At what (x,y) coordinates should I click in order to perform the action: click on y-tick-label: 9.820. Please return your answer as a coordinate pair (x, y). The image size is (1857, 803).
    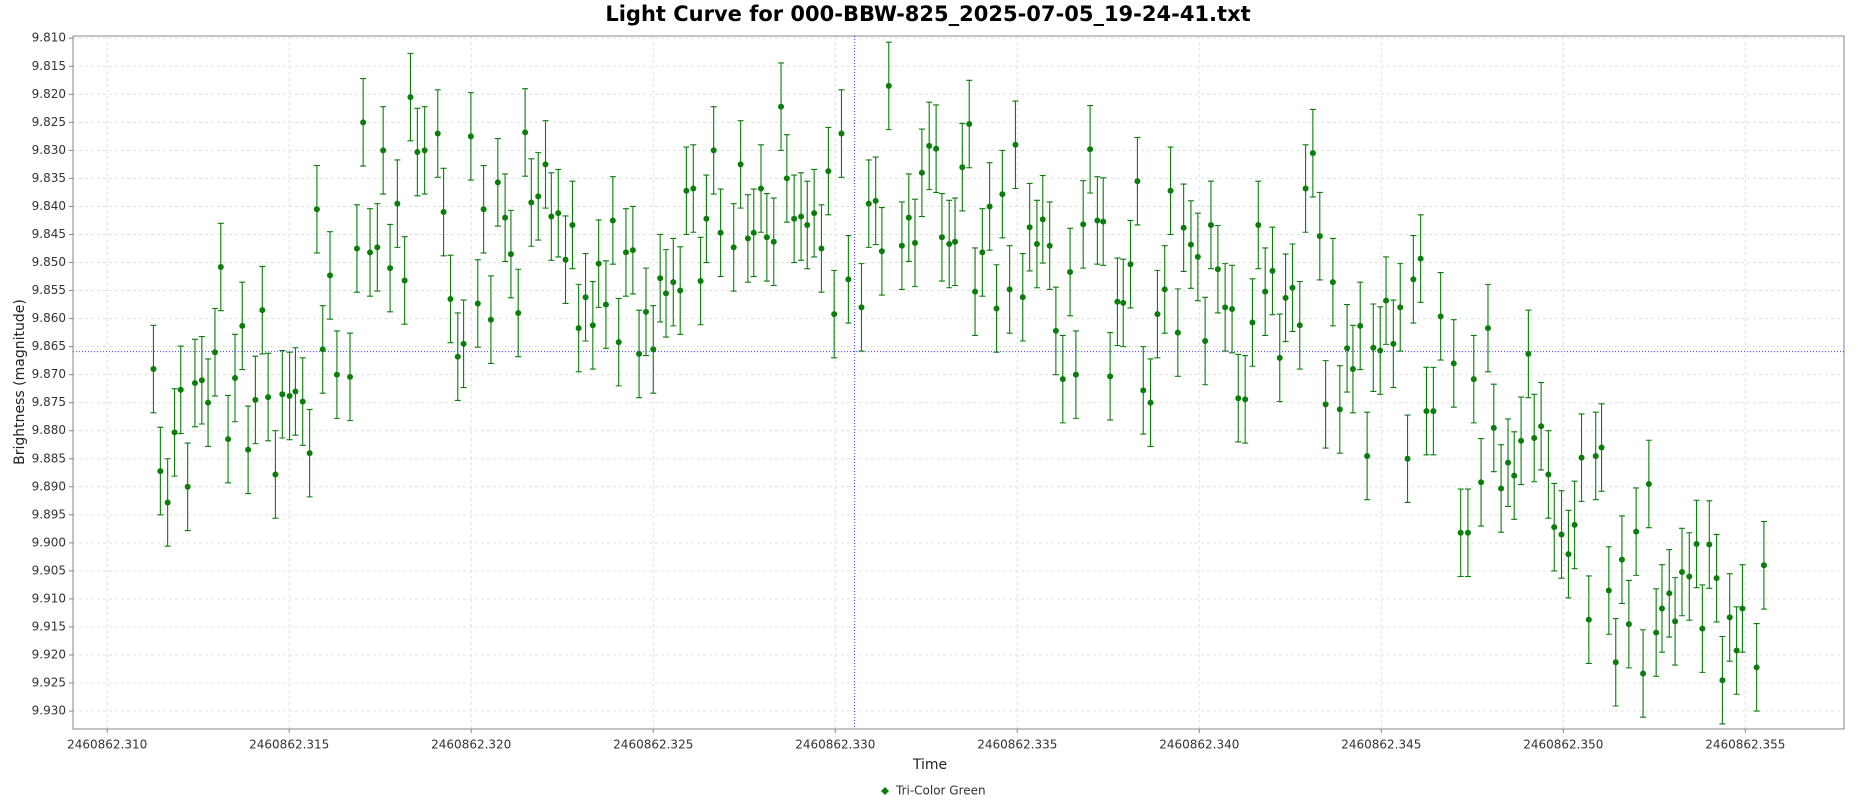
    Looking at the image, I should click on (49, 94).